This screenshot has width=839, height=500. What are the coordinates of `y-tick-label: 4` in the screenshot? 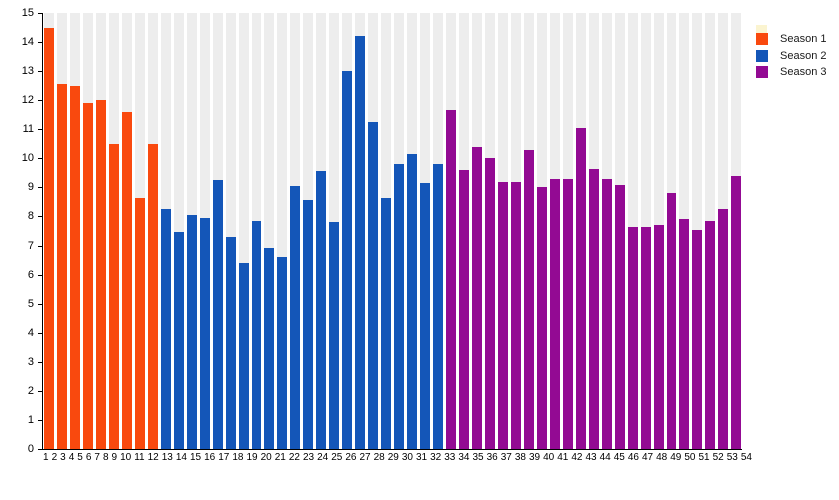 It's located at (30, 332).